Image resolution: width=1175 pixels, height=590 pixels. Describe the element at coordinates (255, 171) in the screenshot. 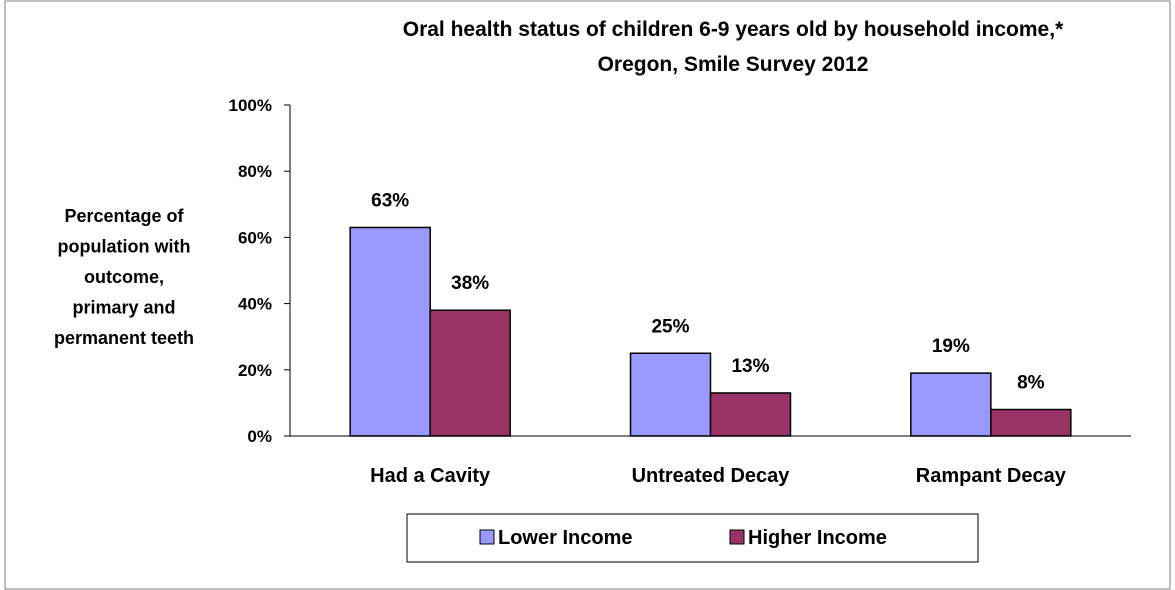

I see `y-tick-label: 80%` at that location.